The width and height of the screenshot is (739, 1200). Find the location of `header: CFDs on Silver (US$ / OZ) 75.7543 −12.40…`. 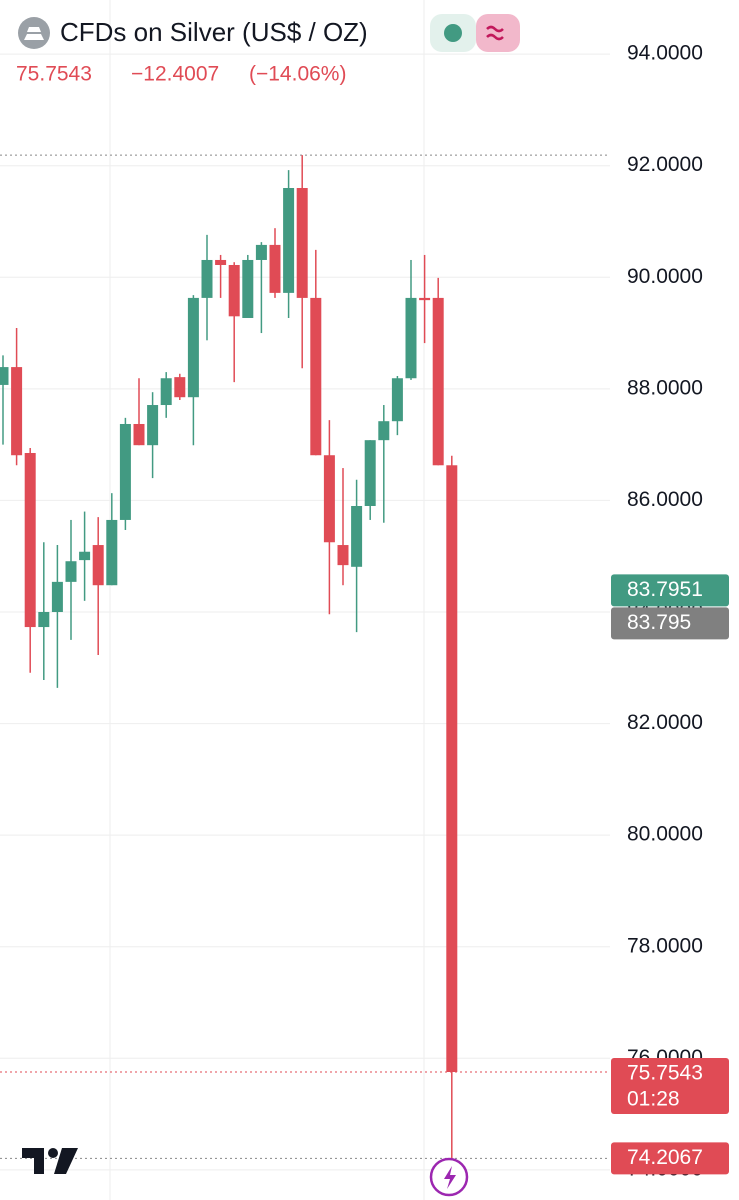

header: CFDs on Silver (US$ / OZ) 75.7543 −12.40… is located at coordinates (268, 50).